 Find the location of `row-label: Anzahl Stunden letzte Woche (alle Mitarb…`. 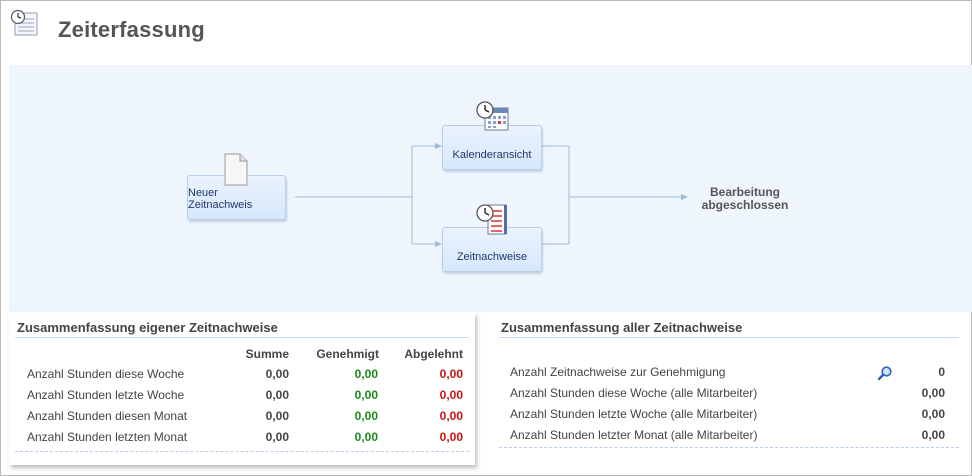

row-label: Anzahl Stunden letzte Woche (alle Mitarb… is located at coordinates (634, 414).